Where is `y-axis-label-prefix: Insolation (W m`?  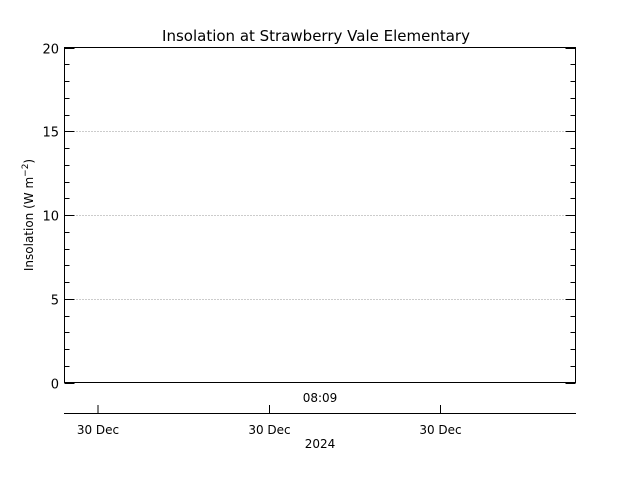 y-axis-label-prefix: Insolation (W m is located at coordinates (29, 224).